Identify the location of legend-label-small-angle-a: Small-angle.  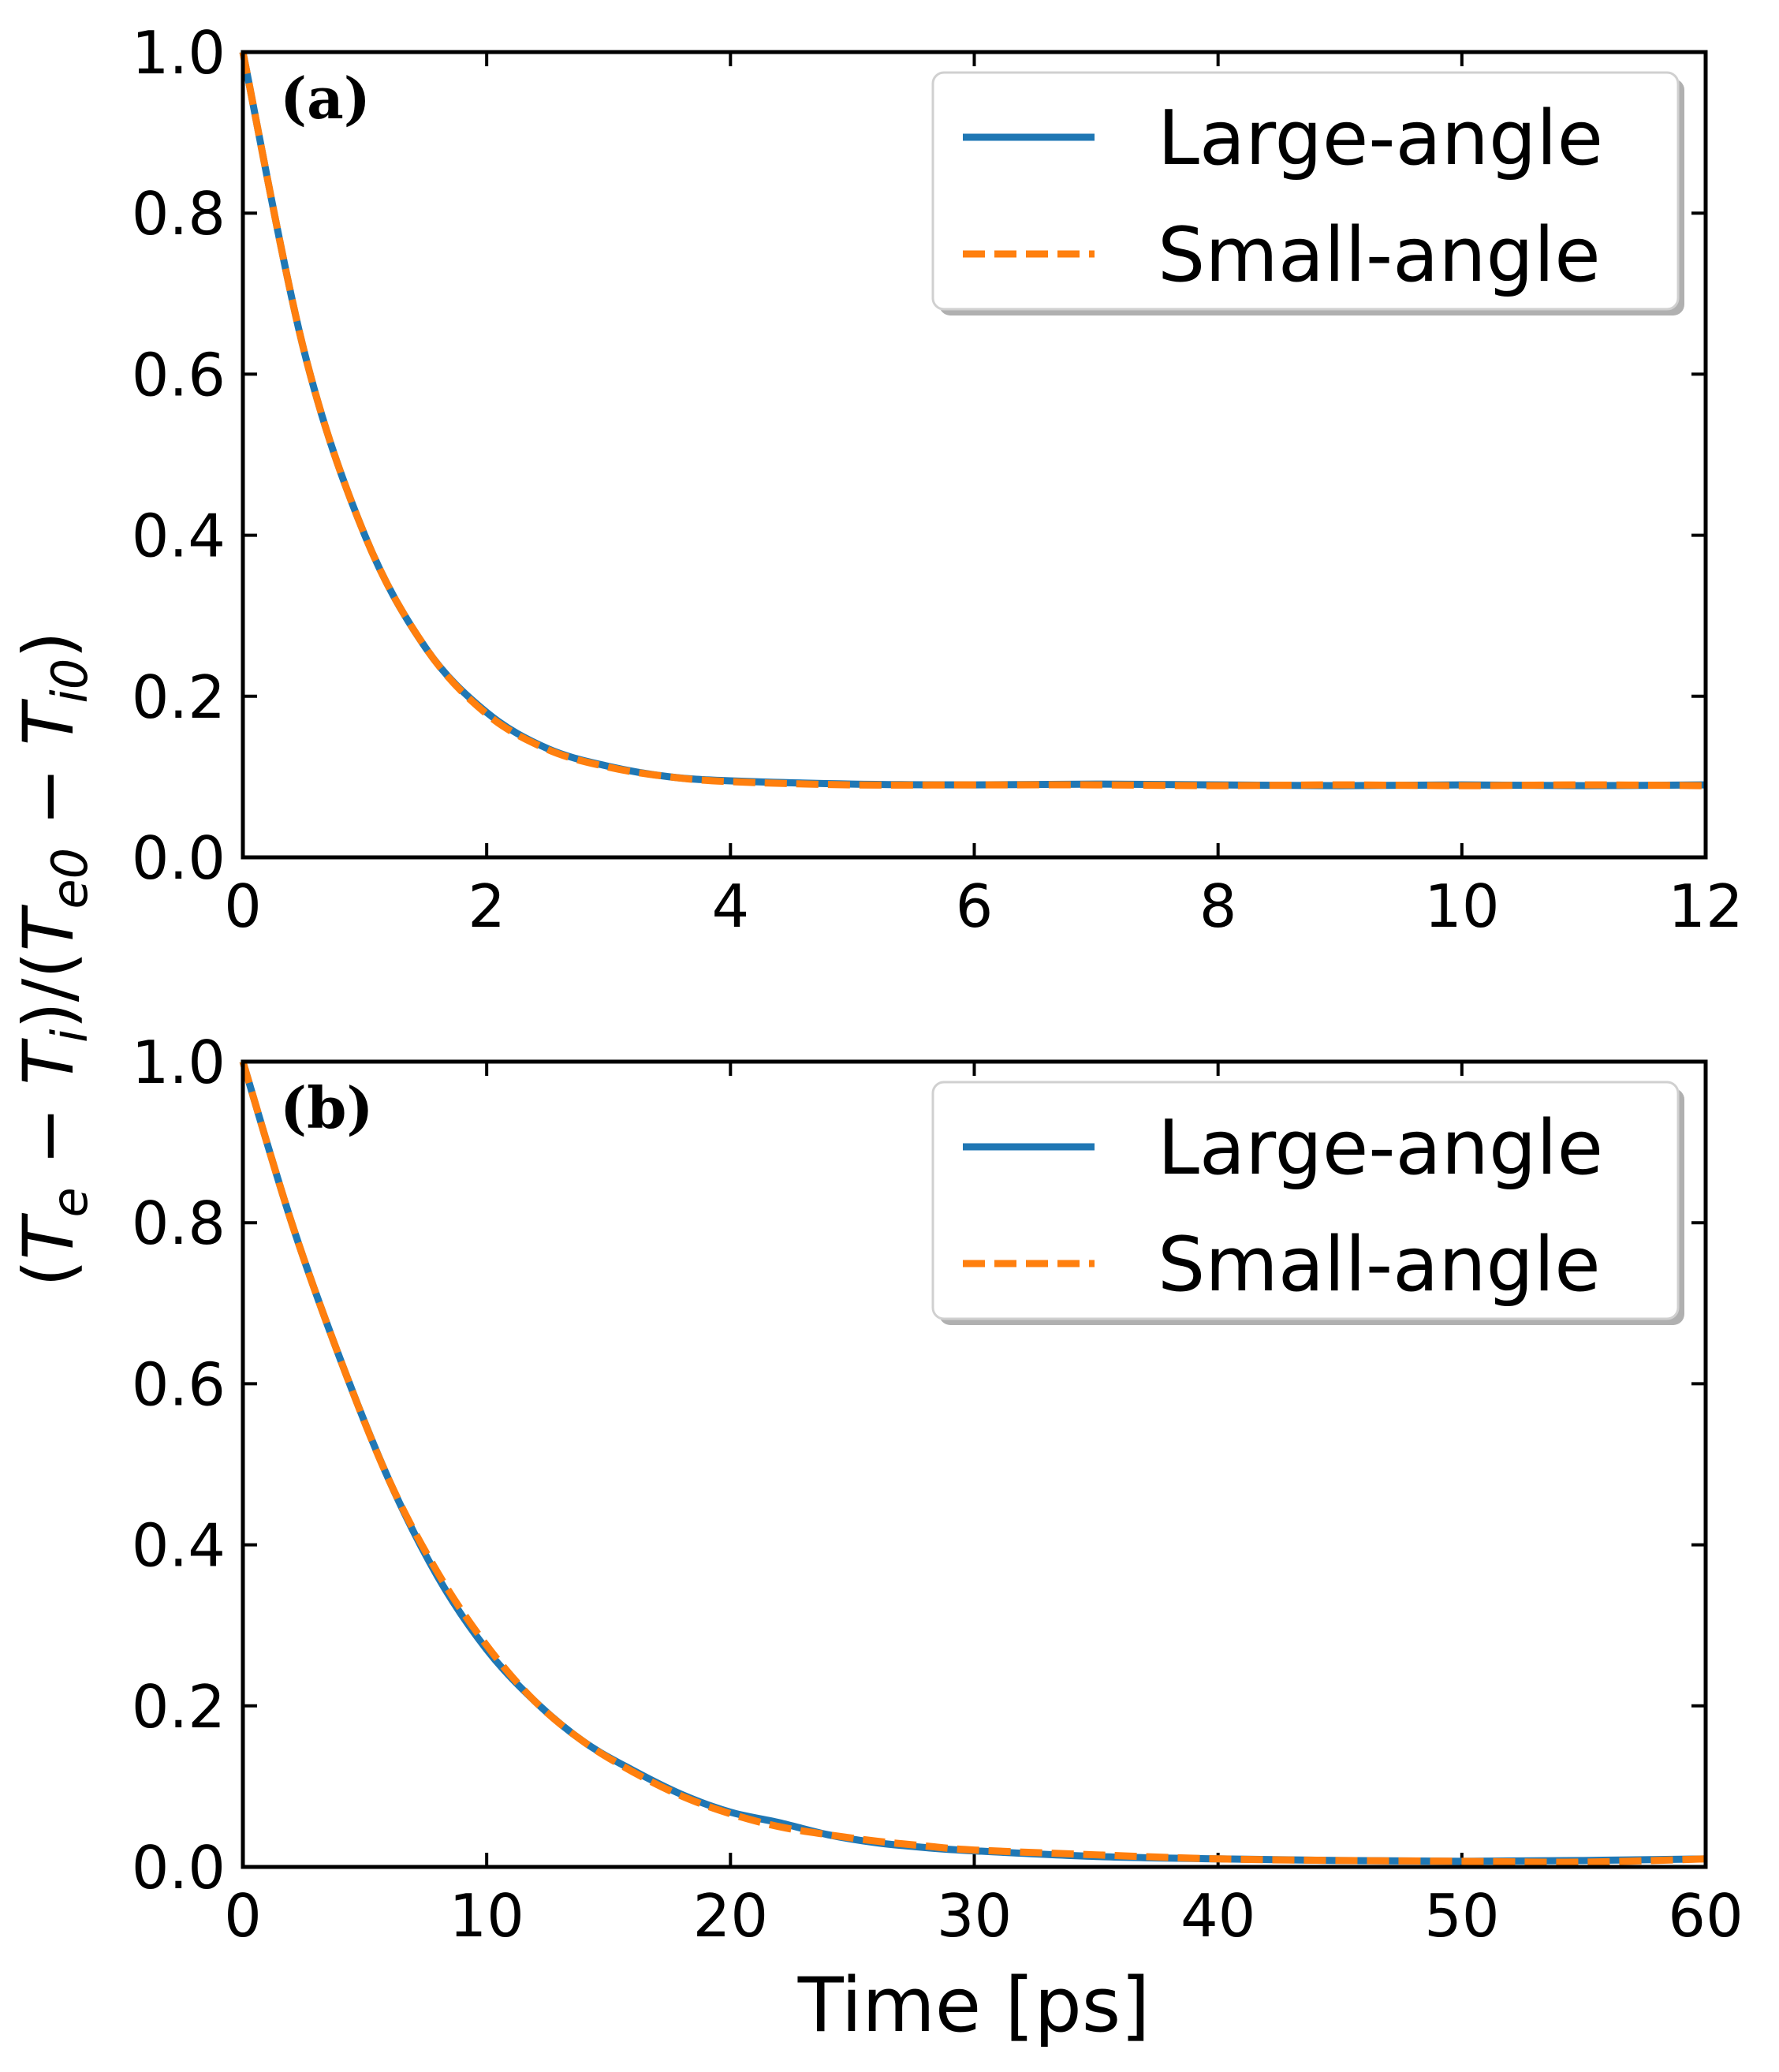
(1379, 255).